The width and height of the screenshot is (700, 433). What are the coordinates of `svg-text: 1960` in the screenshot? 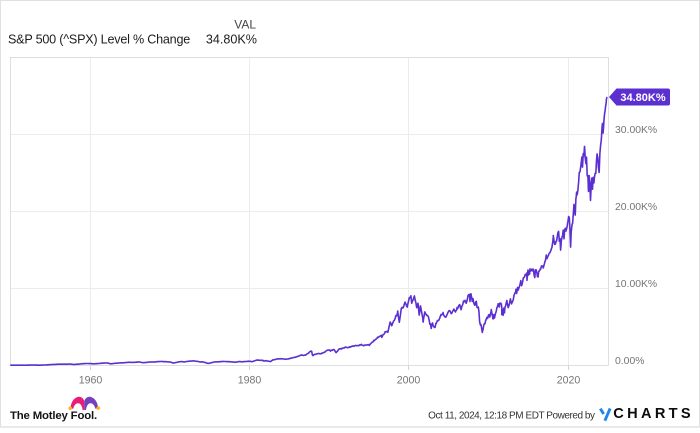 It's located at (91, 380).